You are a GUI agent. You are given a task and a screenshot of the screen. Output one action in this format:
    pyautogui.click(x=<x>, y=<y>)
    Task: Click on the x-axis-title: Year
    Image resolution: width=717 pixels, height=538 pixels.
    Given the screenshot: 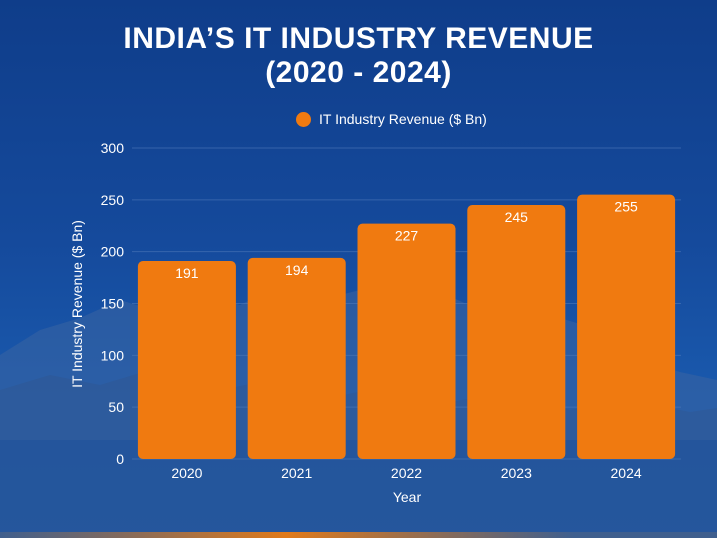 What is the action you would take?
    pyautogui.click(x=407, y=497)
    